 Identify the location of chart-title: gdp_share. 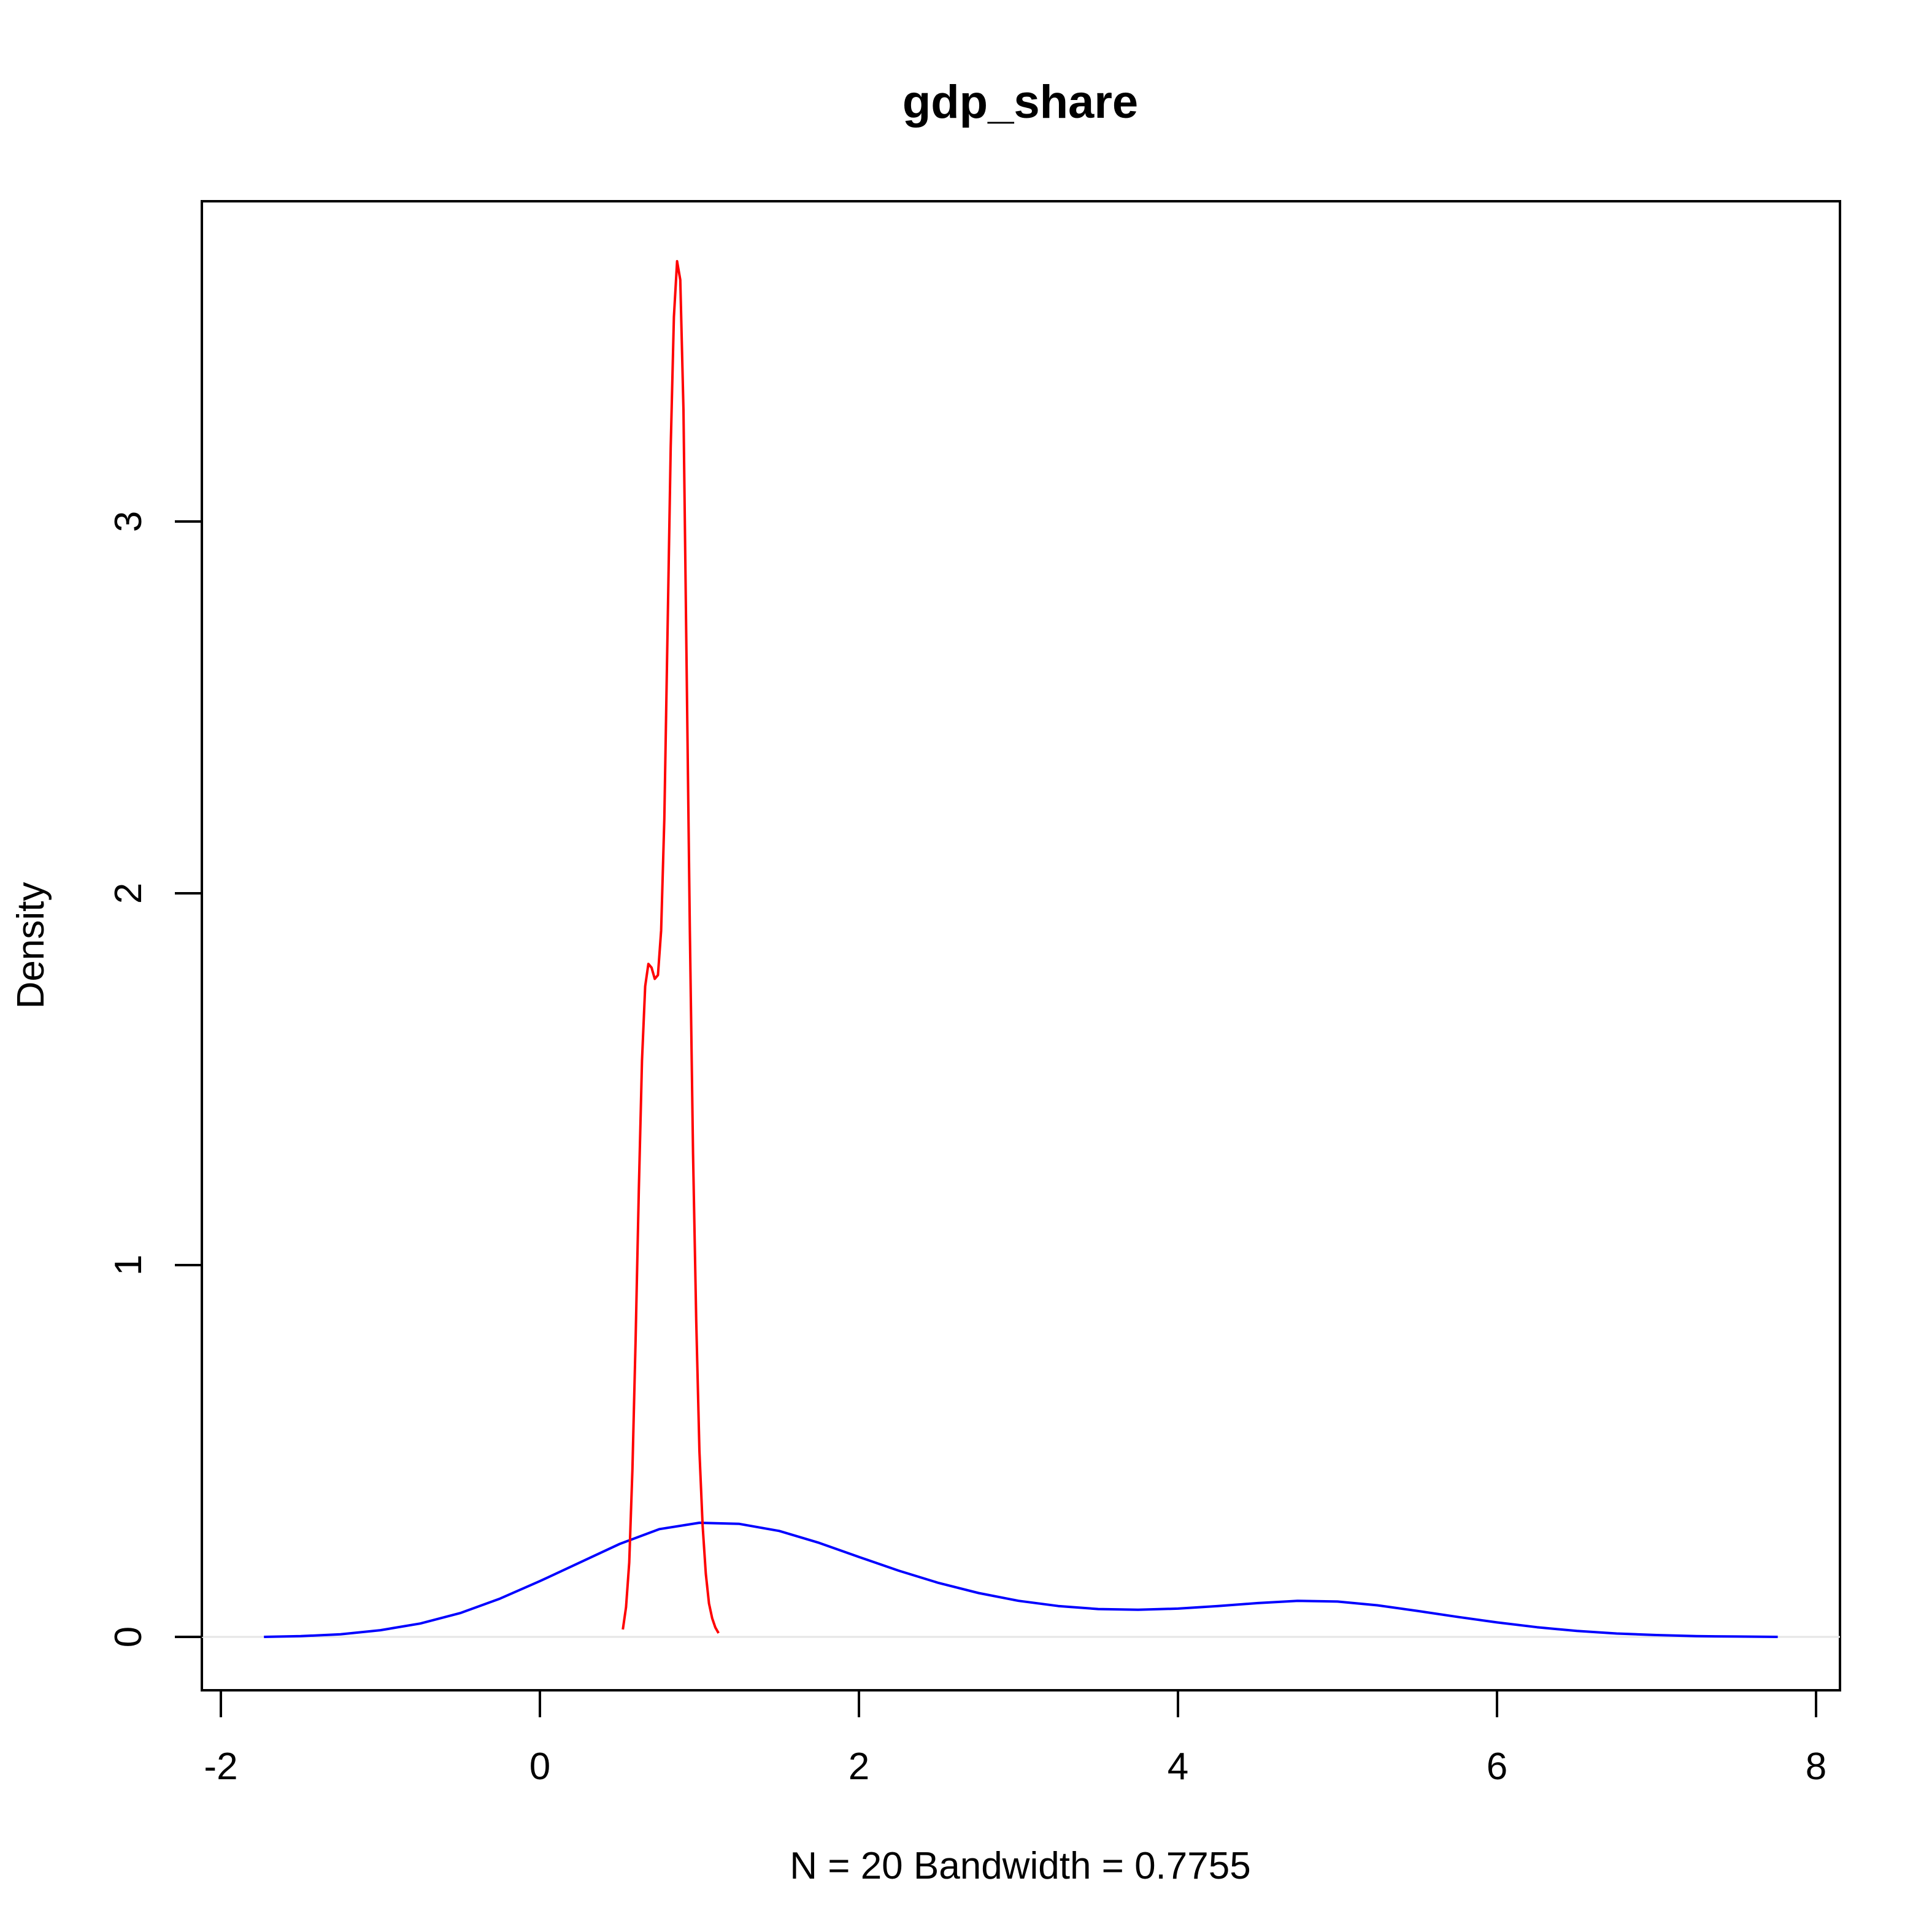
(1020, 102).